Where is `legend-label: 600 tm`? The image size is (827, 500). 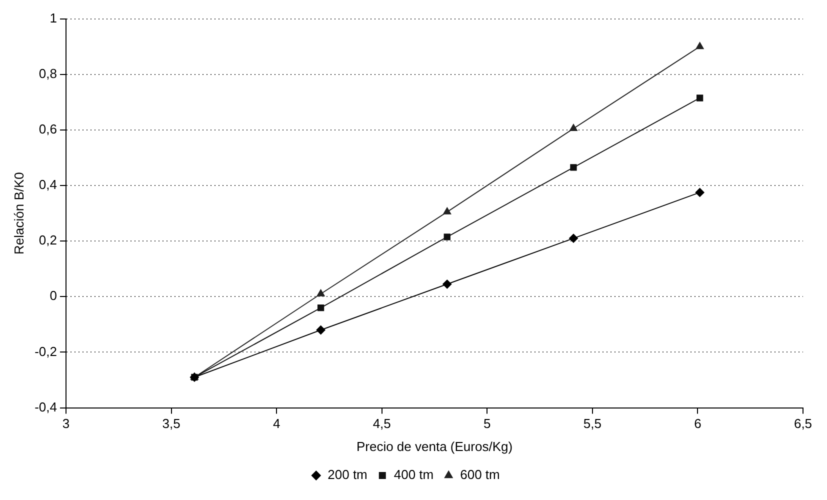
legend-label: 600 tm is located at coordinates (480, 474).